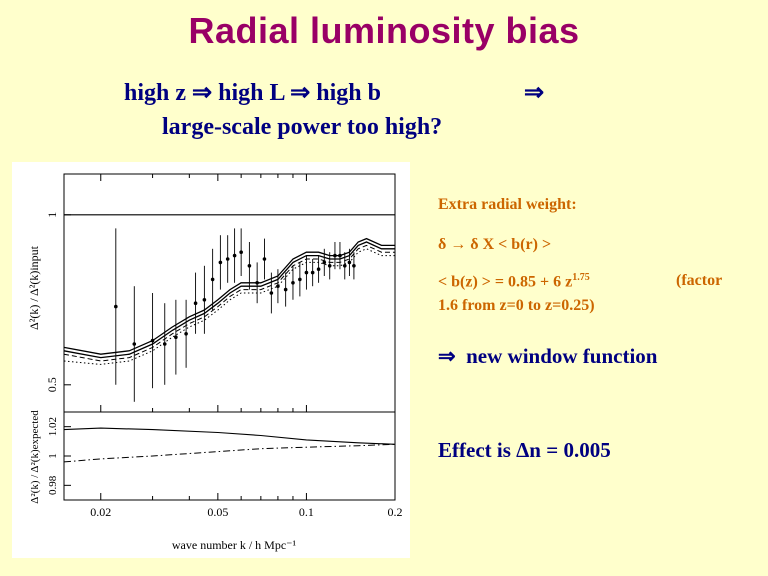  I want to click on bottom-y-tick-label: 0.98, so click(53, 485).